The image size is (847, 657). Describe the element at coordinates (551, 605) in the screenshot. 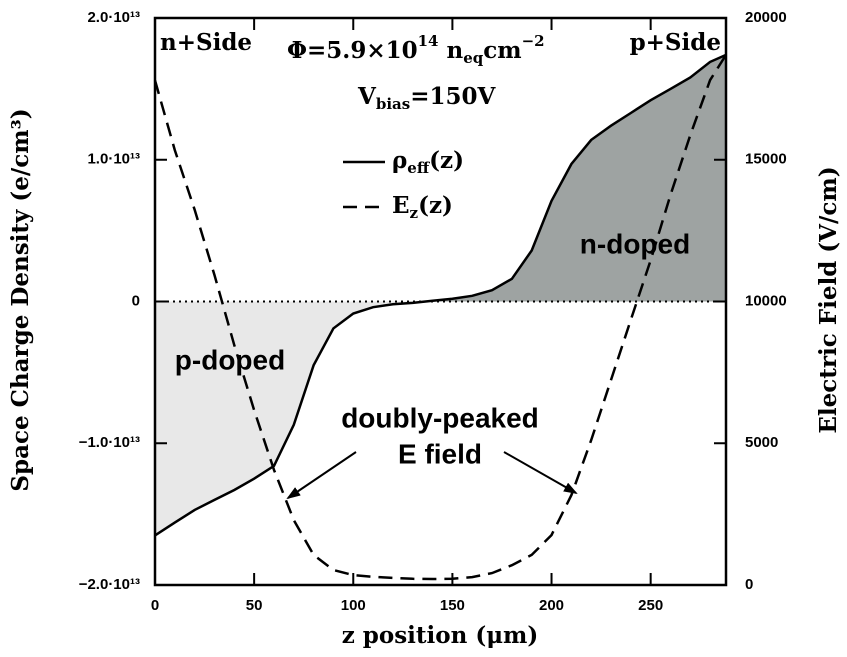

I see `x-tick-label: 200` at that location.